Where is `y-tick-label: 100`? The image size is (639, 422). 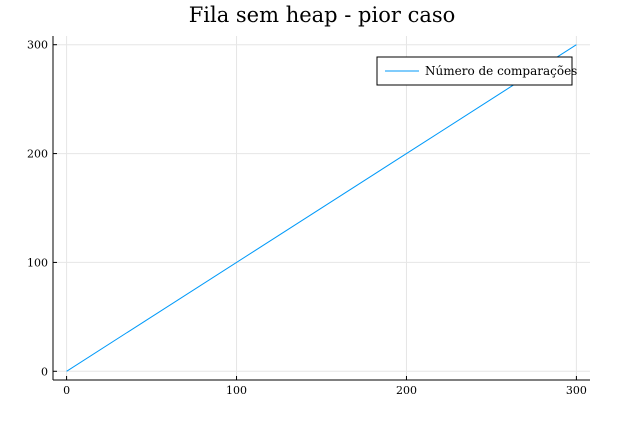 y-tick-label: 100 is located at coordinates (37, 262).